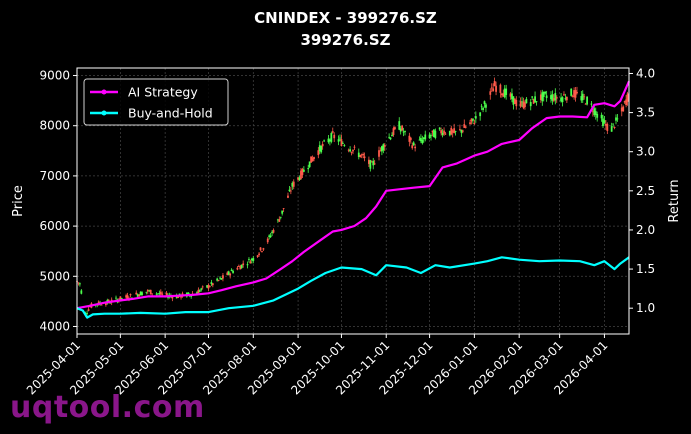  I want to click on y-right-tick-label: 1.5, so click(645, 269).